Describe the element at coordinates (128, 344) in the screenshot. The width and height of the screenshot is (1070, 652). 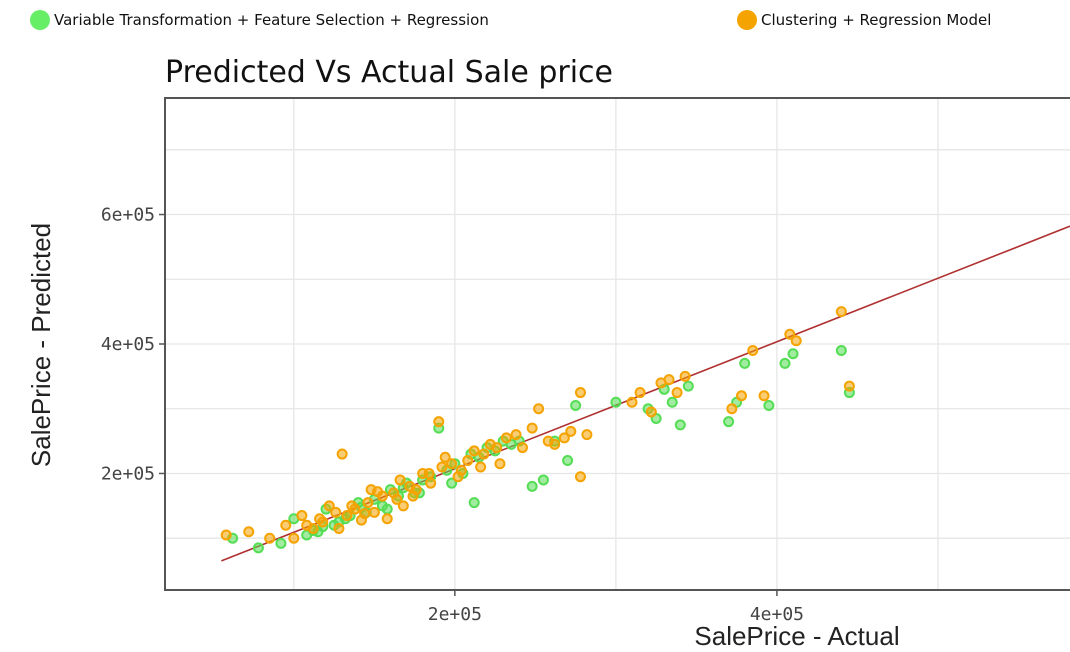
I see `y-tick-label: 4e+05` at that location.